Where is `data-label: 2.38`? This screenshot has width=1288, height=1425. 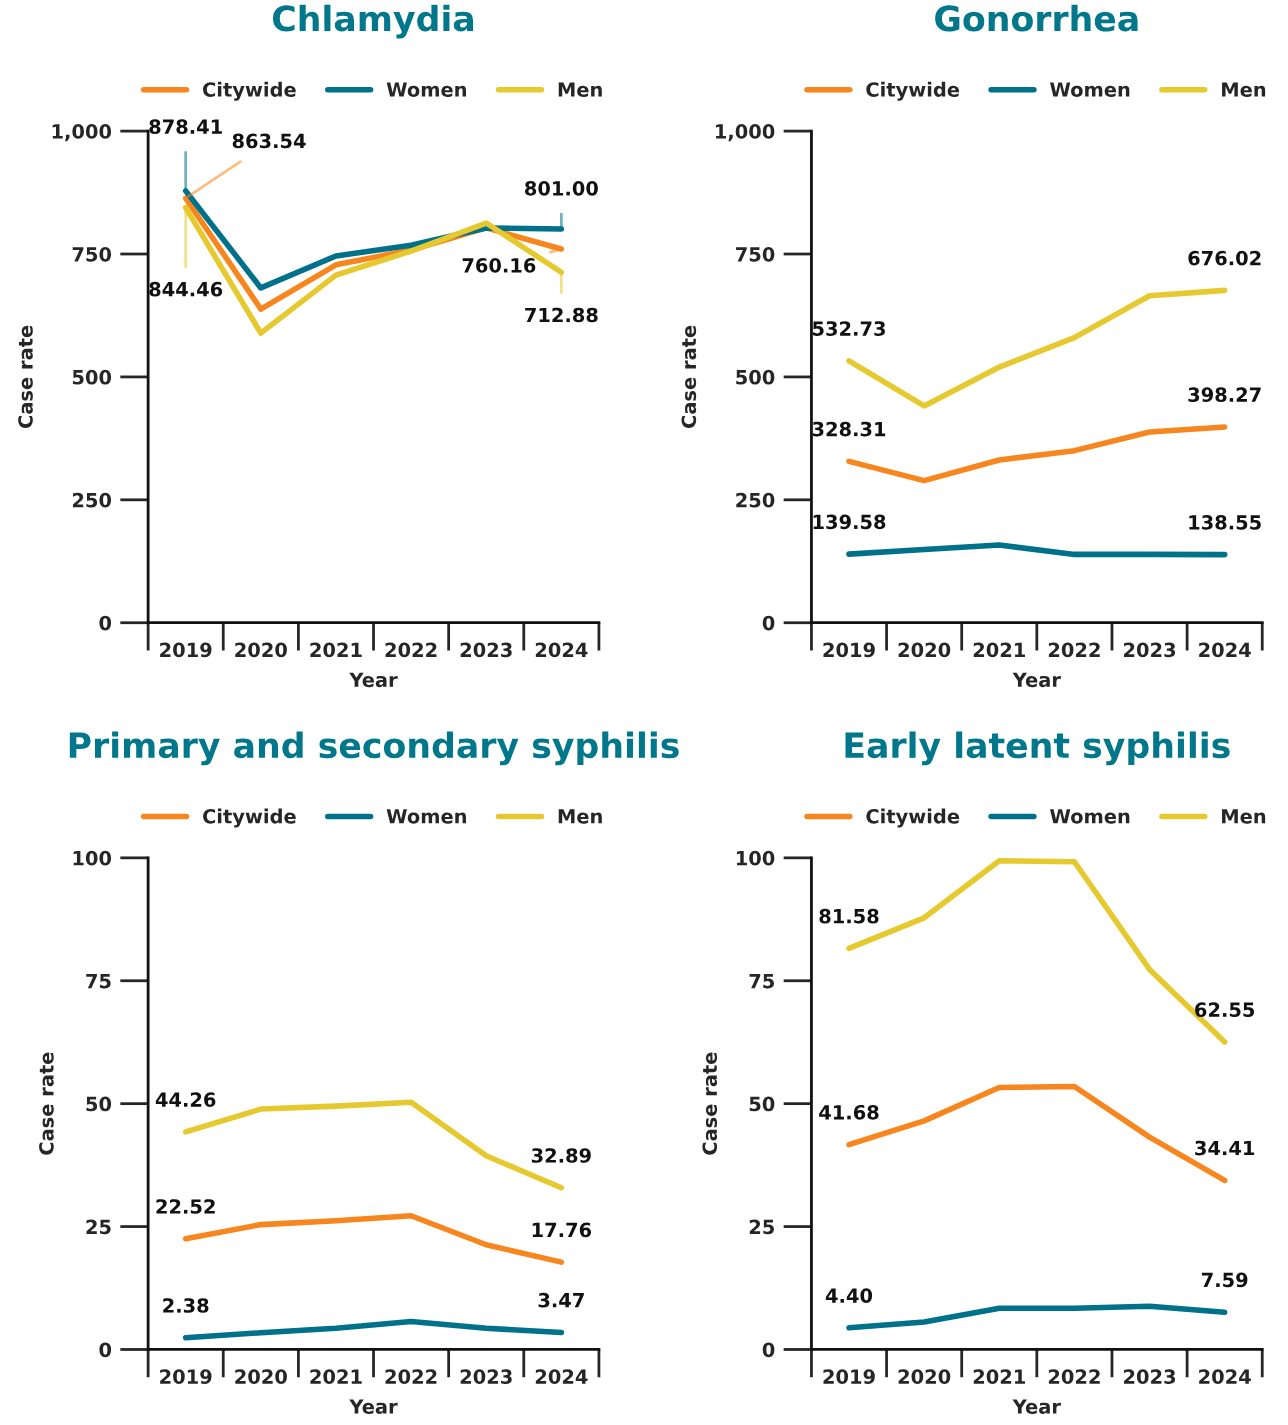
data-label: 2.38 is located at coordinates (186, 1305).